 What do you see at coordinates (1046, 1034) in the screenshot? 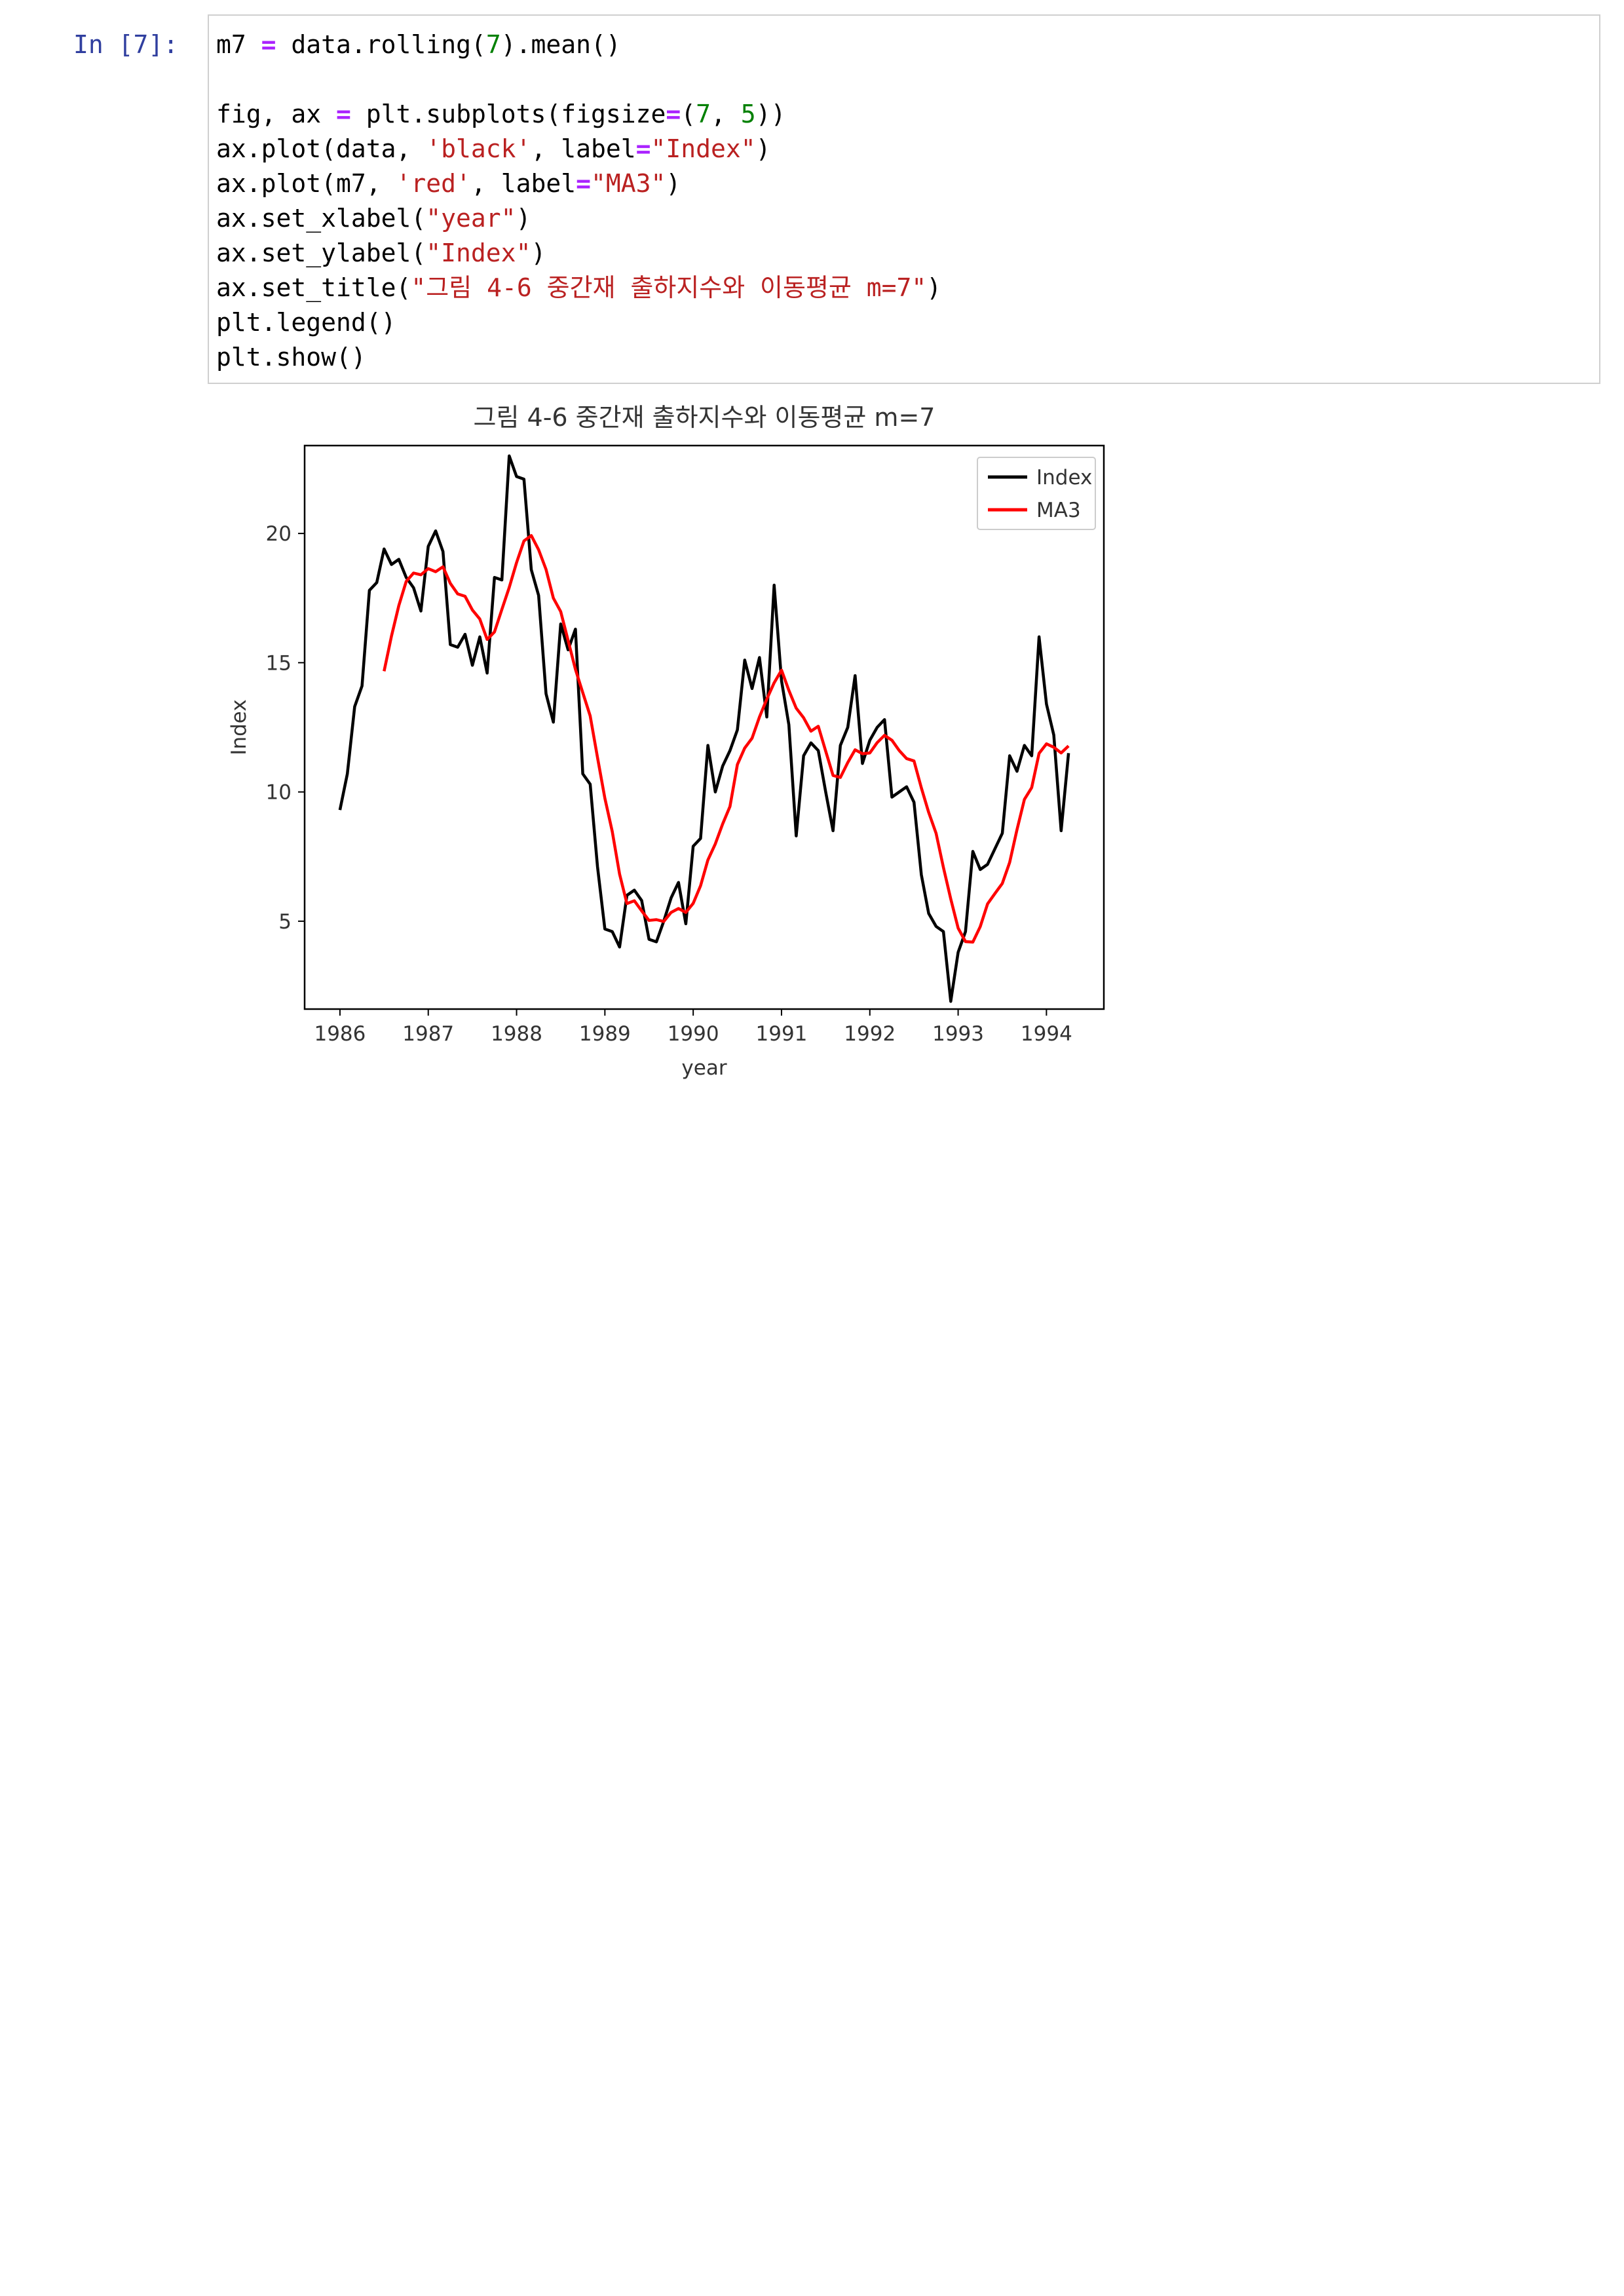
I see `x-tick-label: 1994` at bounding box center [1046, 1034].